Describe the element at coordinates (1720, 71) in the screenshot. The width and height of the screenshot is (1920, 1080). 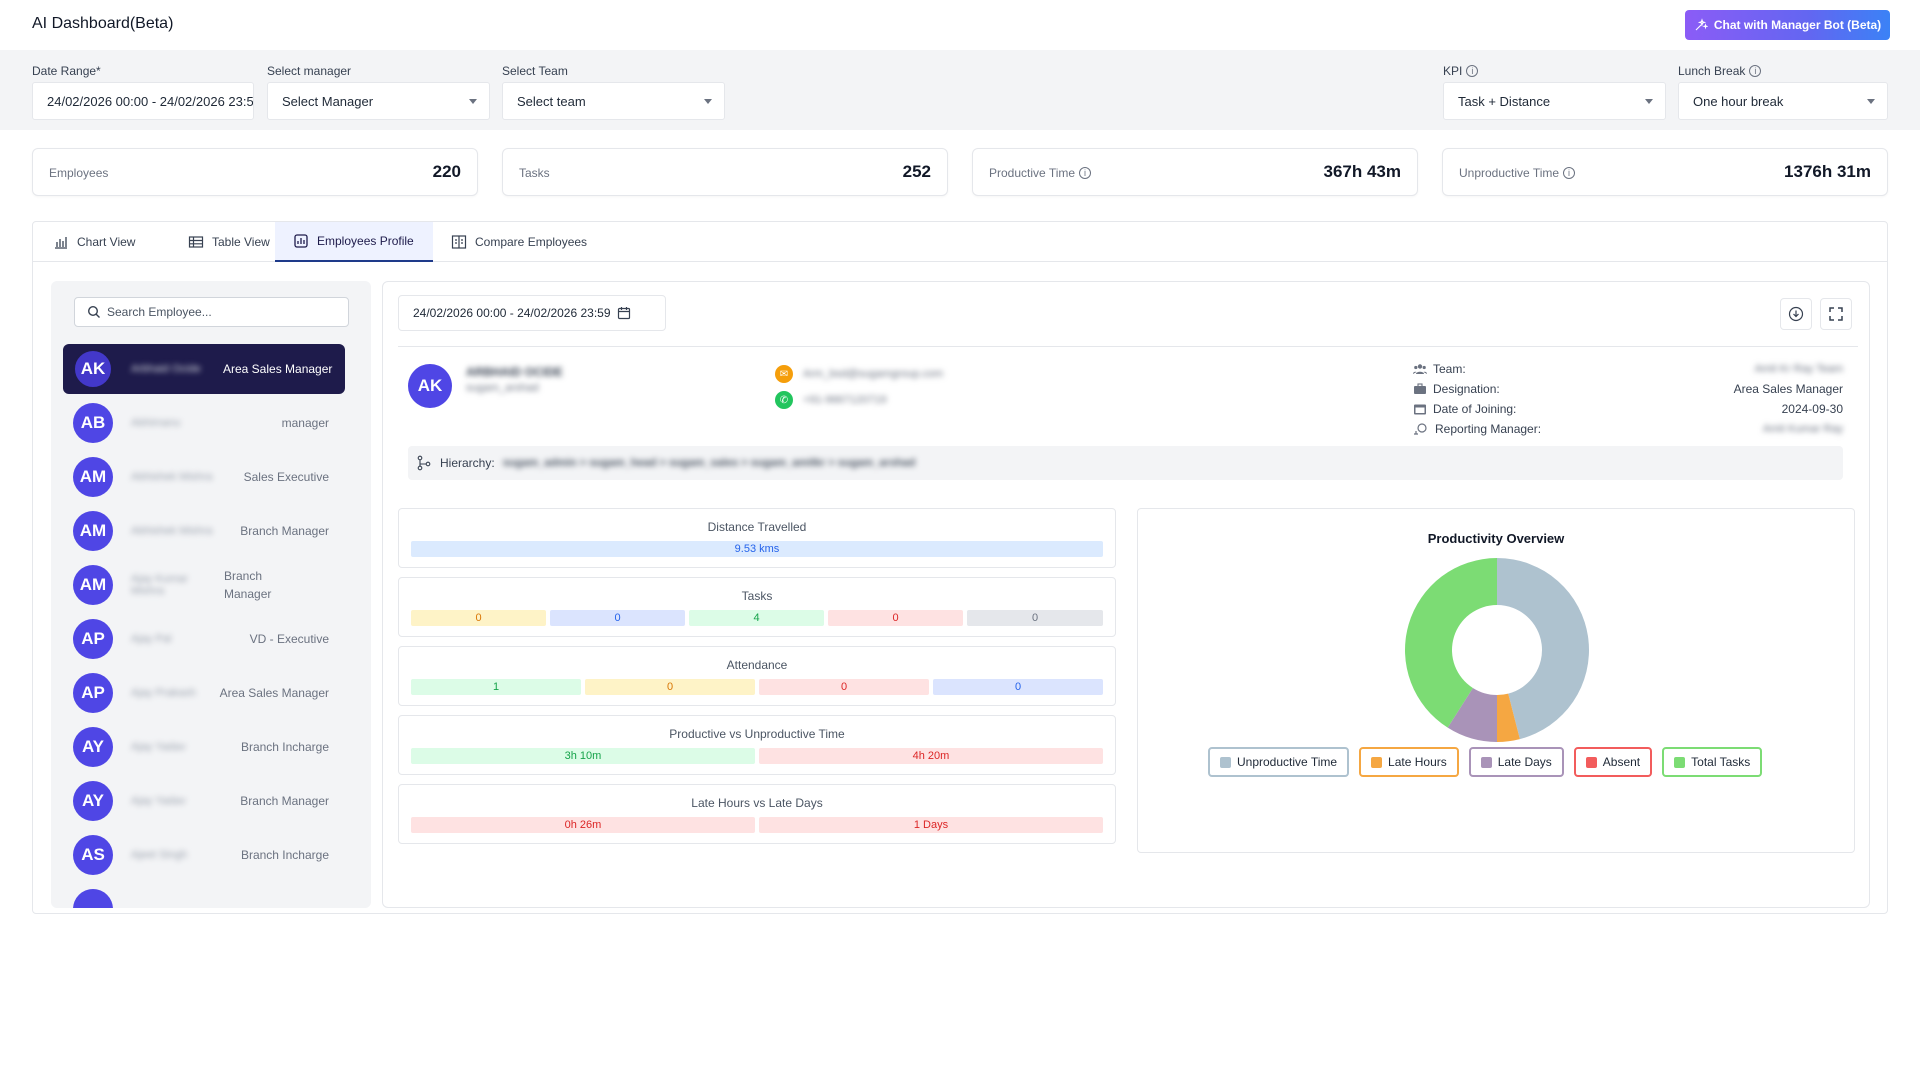
I see `lunch-break-label: Lunch Break i` at that location.